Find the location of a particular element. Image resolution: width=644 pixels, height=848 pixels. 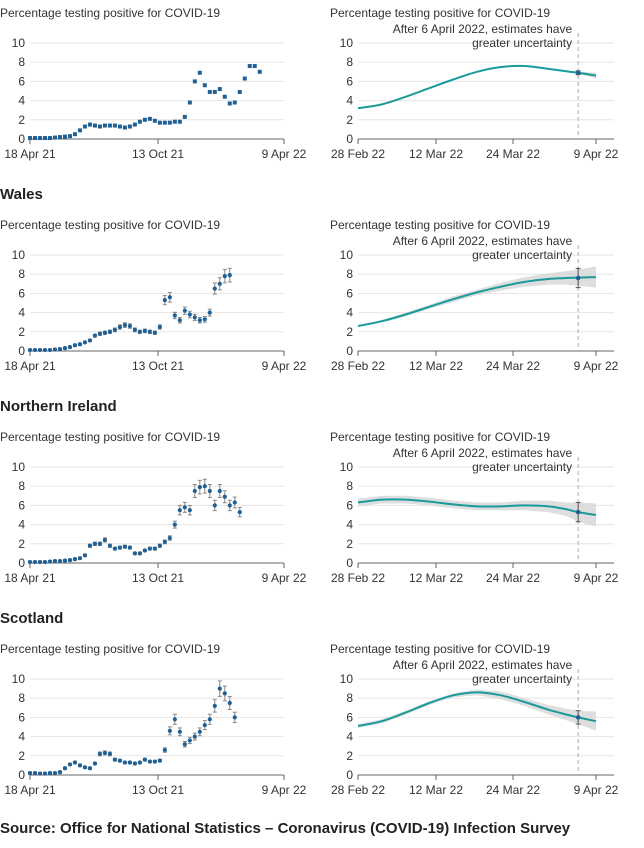

x-tick-label: 12 Mar 22 is located at coordinates (436, 578).